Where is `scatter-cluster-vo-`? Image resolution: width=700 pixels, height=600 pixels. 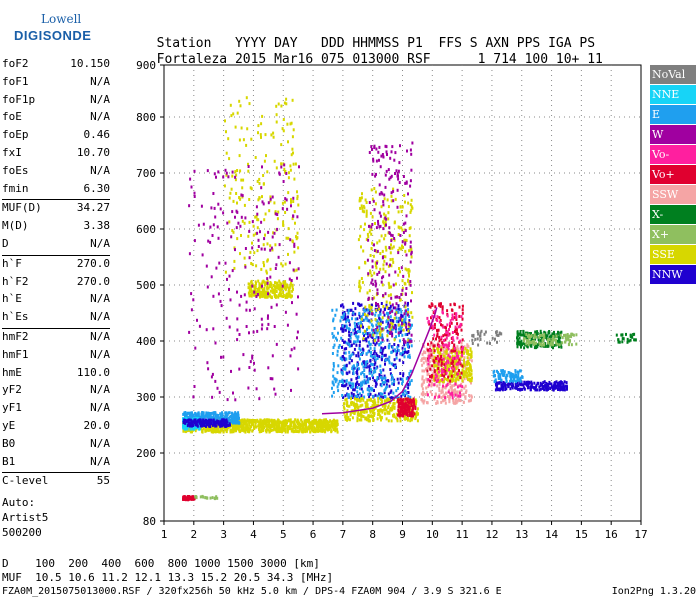 scatter-cluster-vo- is located at coordinates (406, 407).